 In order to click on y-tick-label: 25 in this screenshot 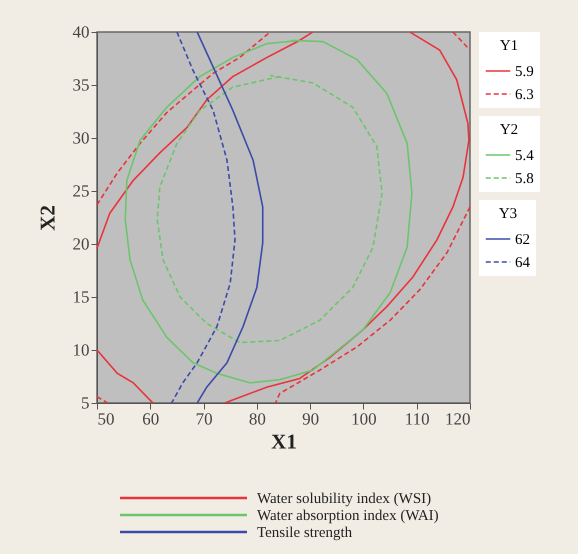, I will do `click(81, 191)`.